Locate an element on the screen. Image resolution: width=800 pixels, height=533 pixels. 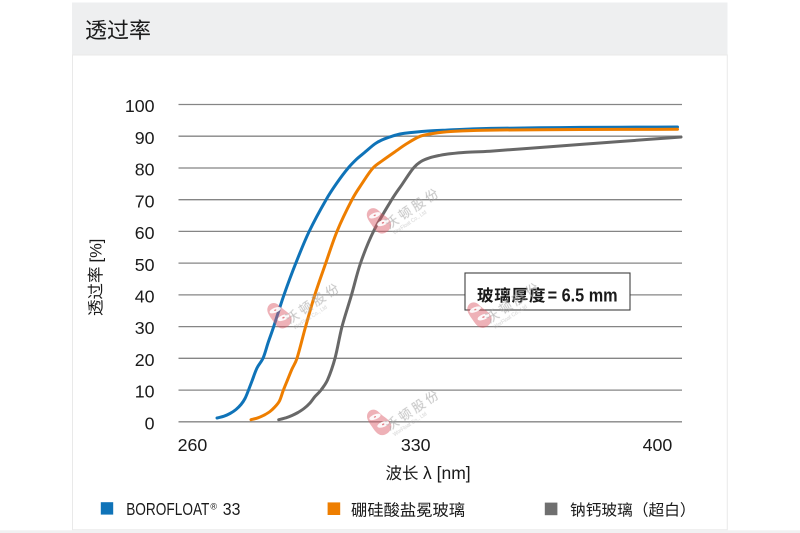
svg-text: 330 is located at coordinates (416, 445).